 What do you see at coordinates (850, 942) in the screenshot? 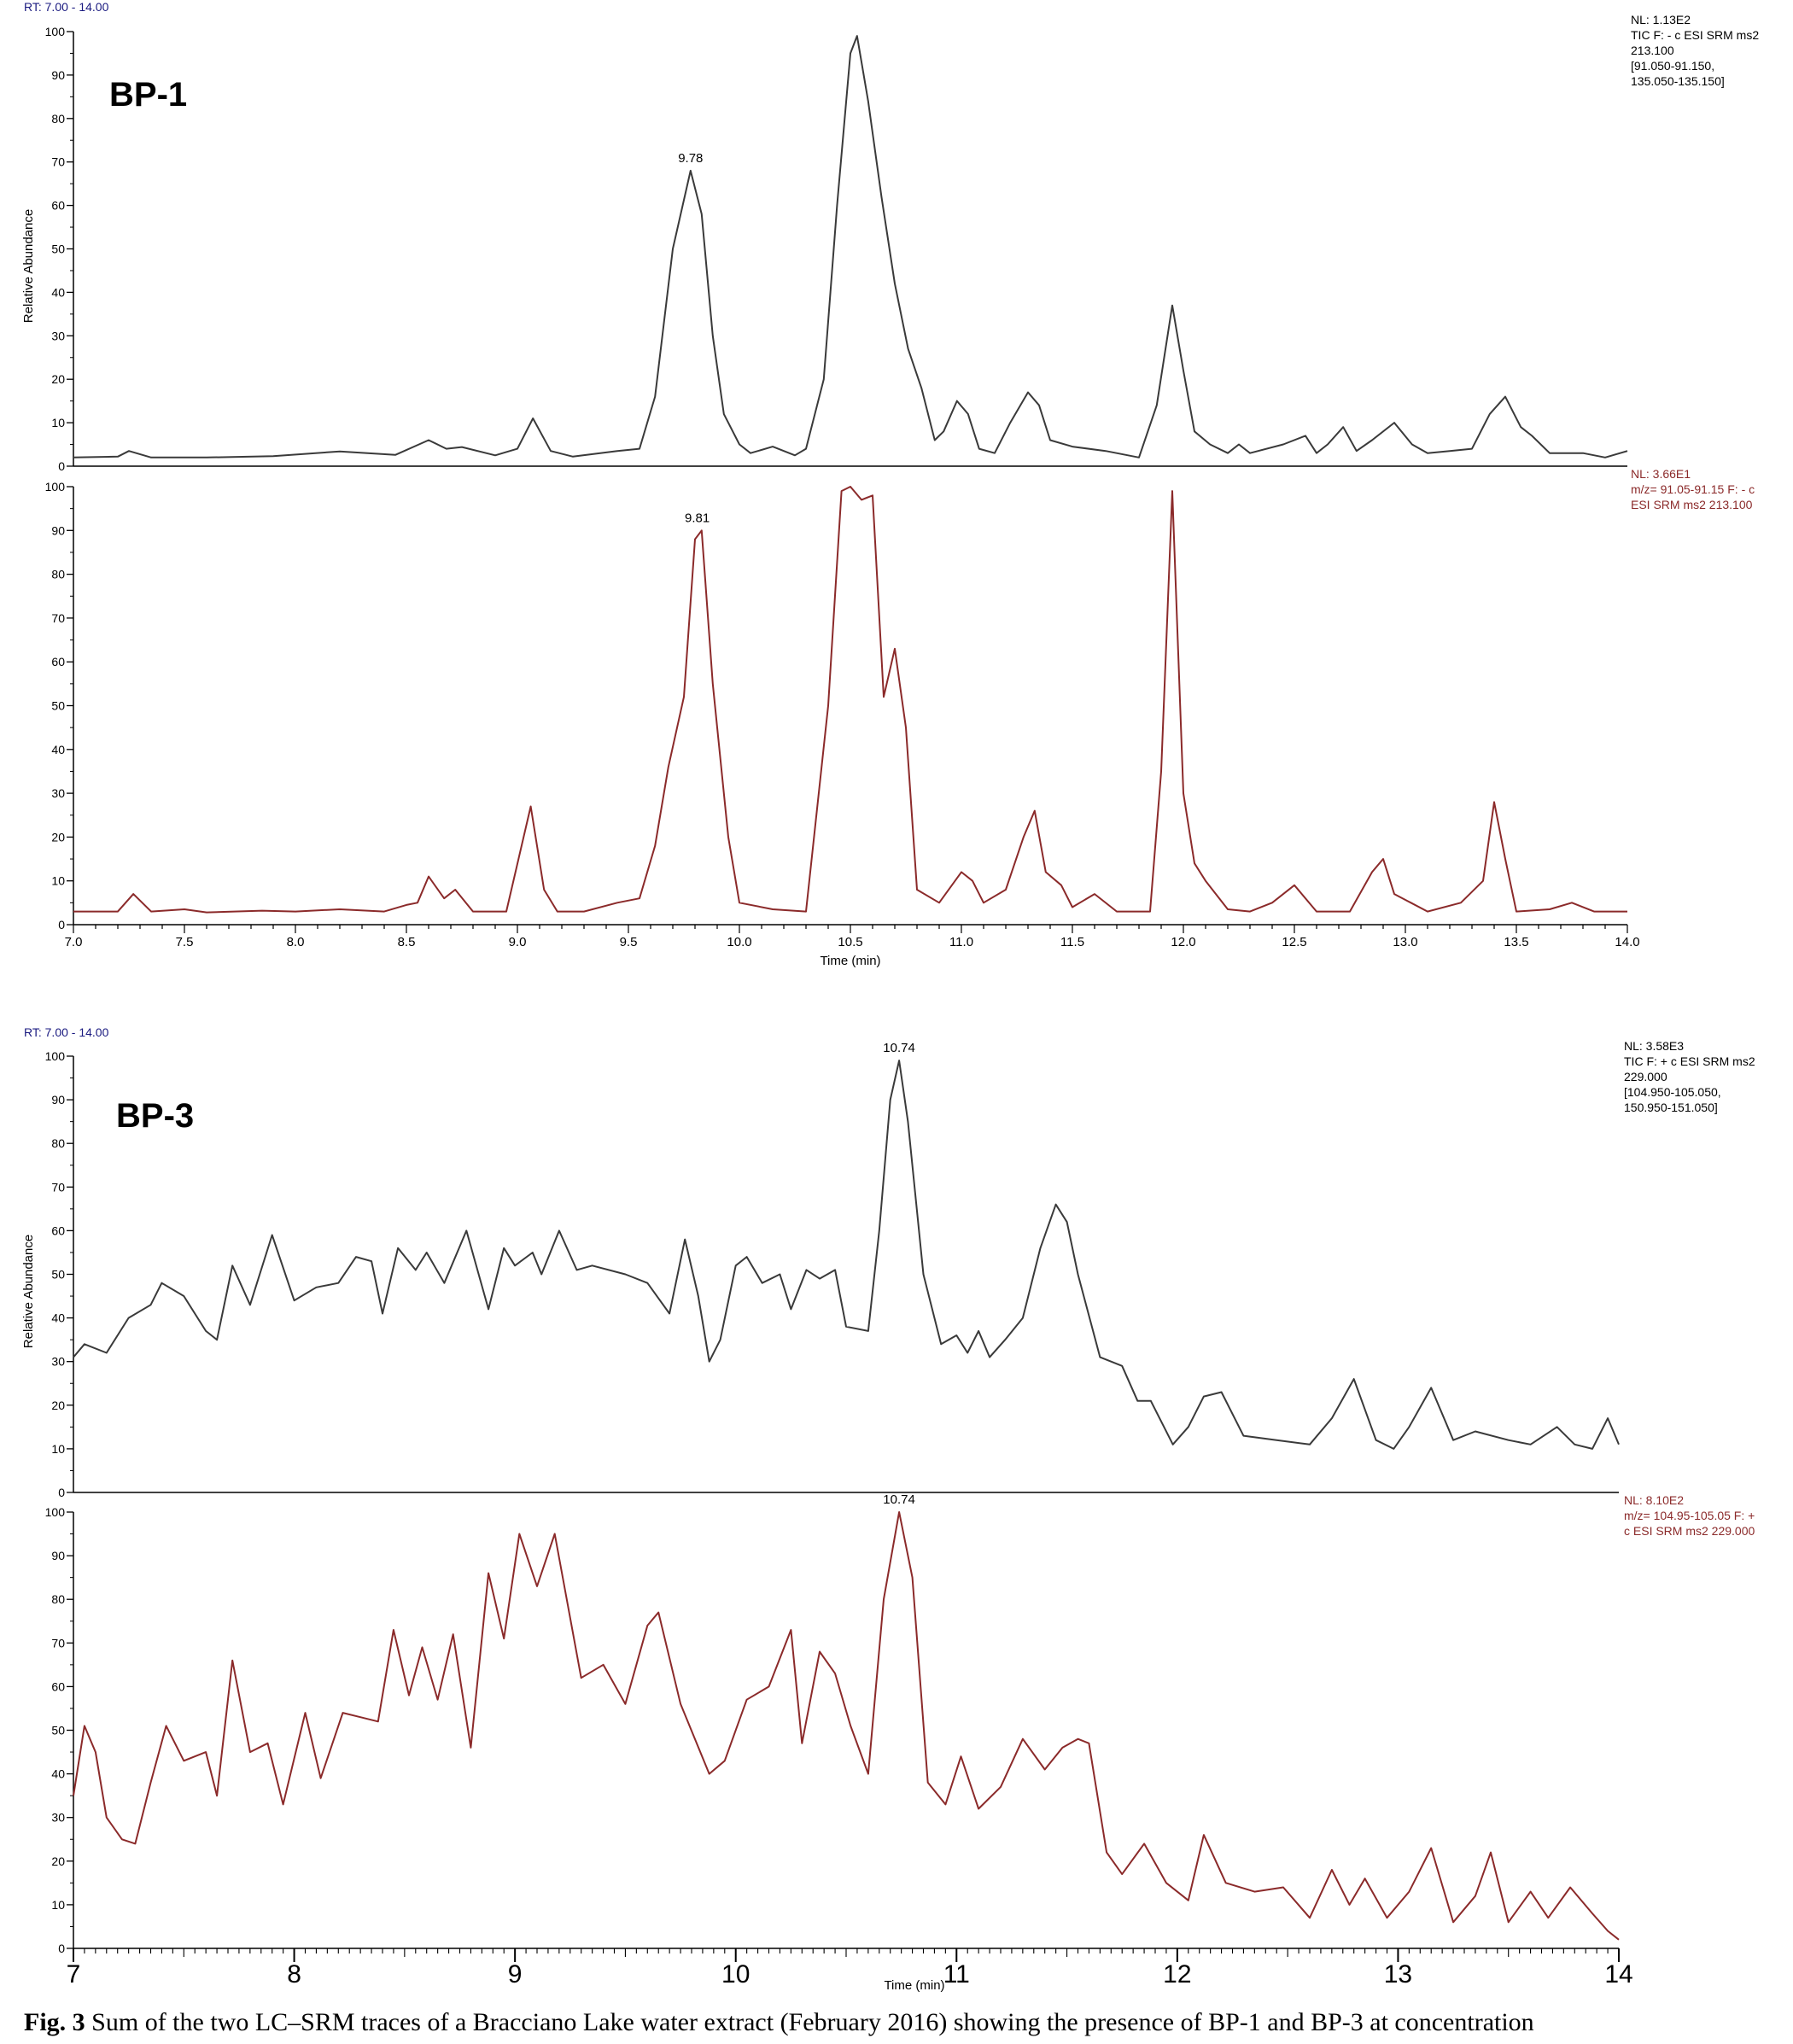
I see `x-tick-label: 10.5` at bounding box center [850, 942].